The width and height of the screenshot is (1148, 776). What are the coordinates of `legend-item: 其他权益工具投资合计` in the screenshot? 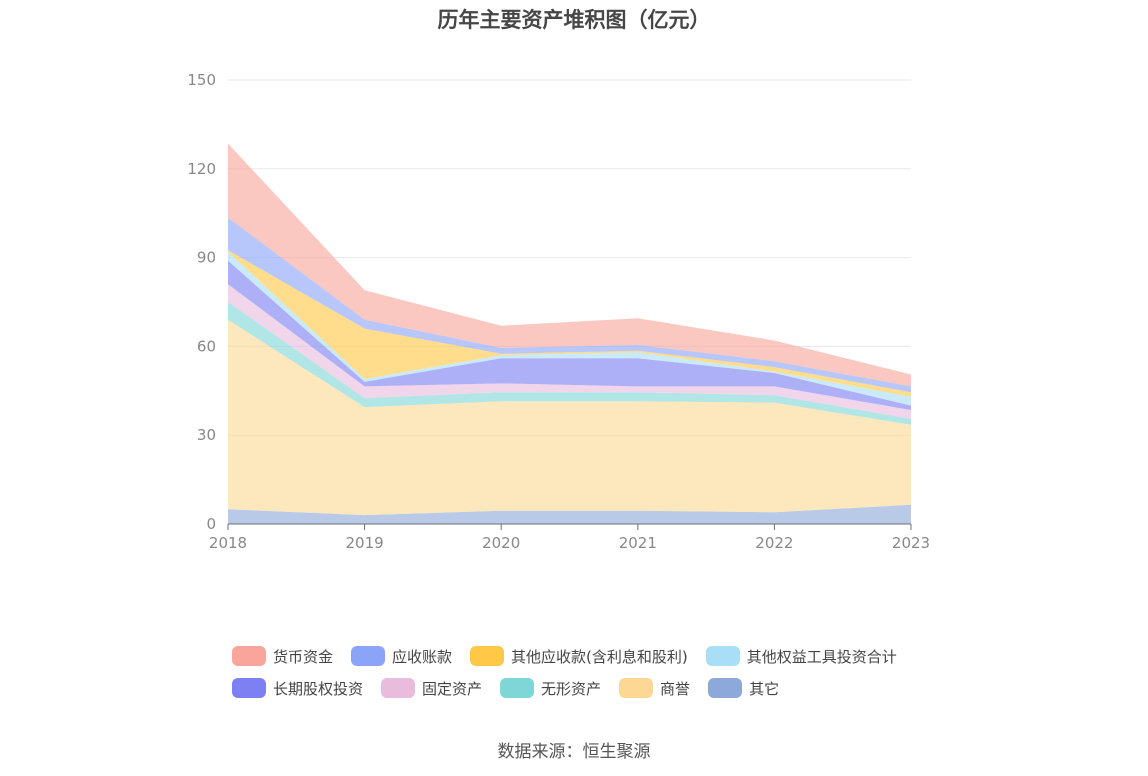 It's located at (801, 656).